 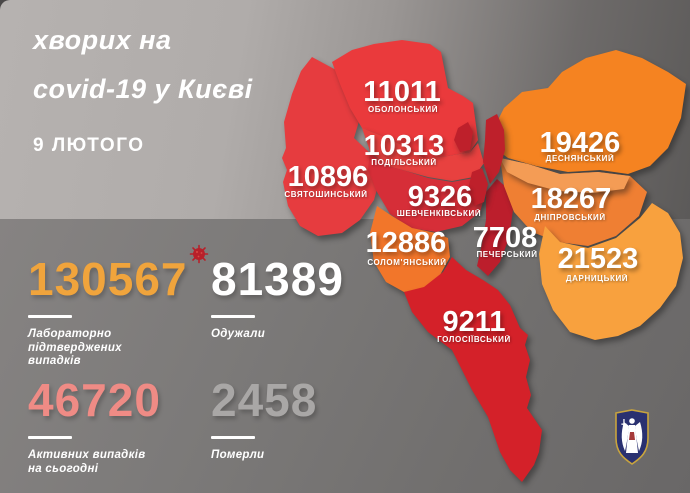 What do you see at coordinates (474, 339) in the screenshot?
I see `district-holosiivskyi-name: ГОЛОСІЇВСЬКИЙ` at bounding box center [474, 339].